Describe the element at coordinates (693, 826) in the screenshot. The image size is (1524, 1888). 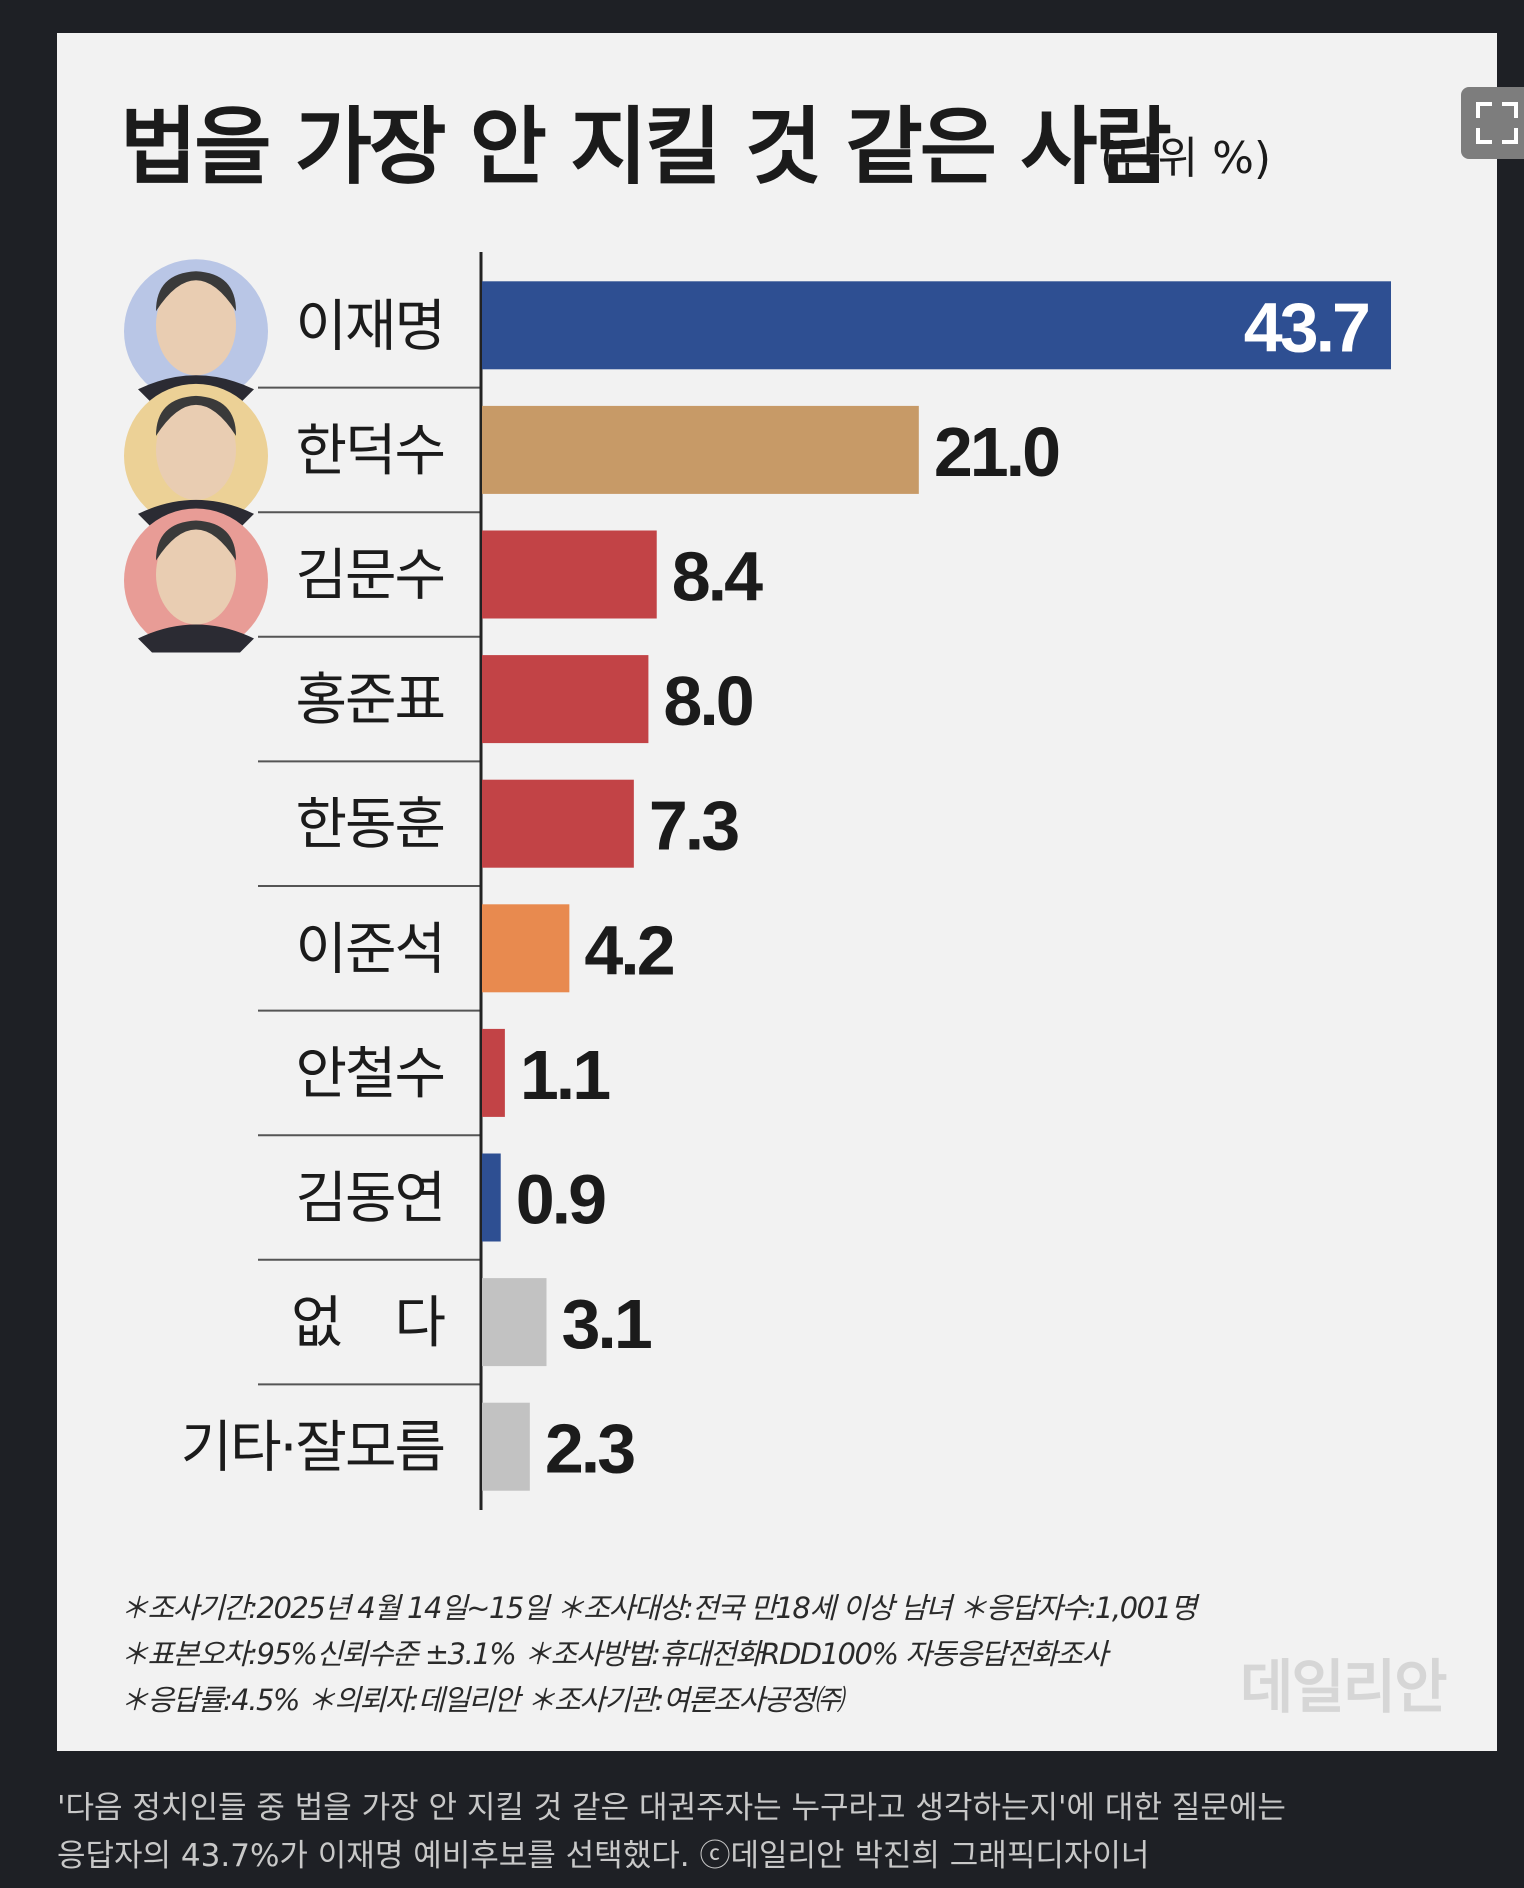
I see `value-label: 7.3` at that location.